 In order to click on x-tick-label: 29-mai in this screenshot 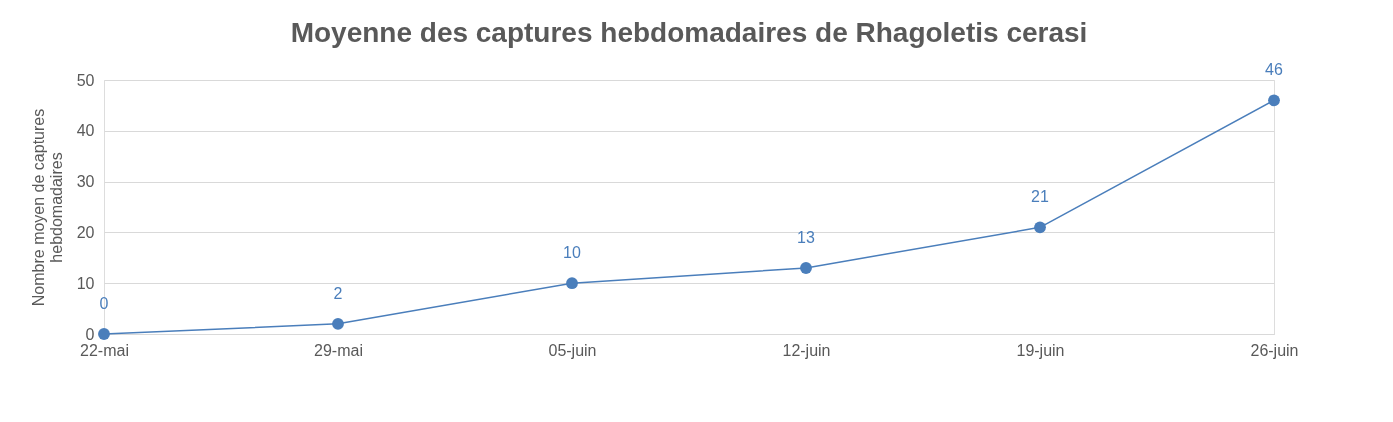, I will do `click(338, 350)`.